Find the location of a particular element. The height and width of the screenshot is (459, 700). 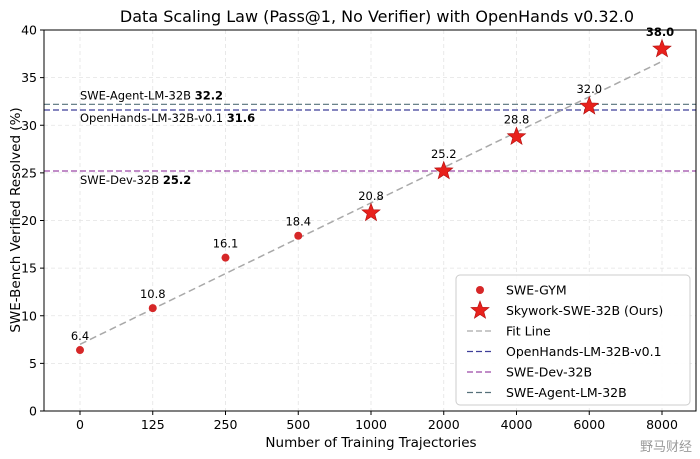

data-label: 20.8 is located at coordinates (371, 196).